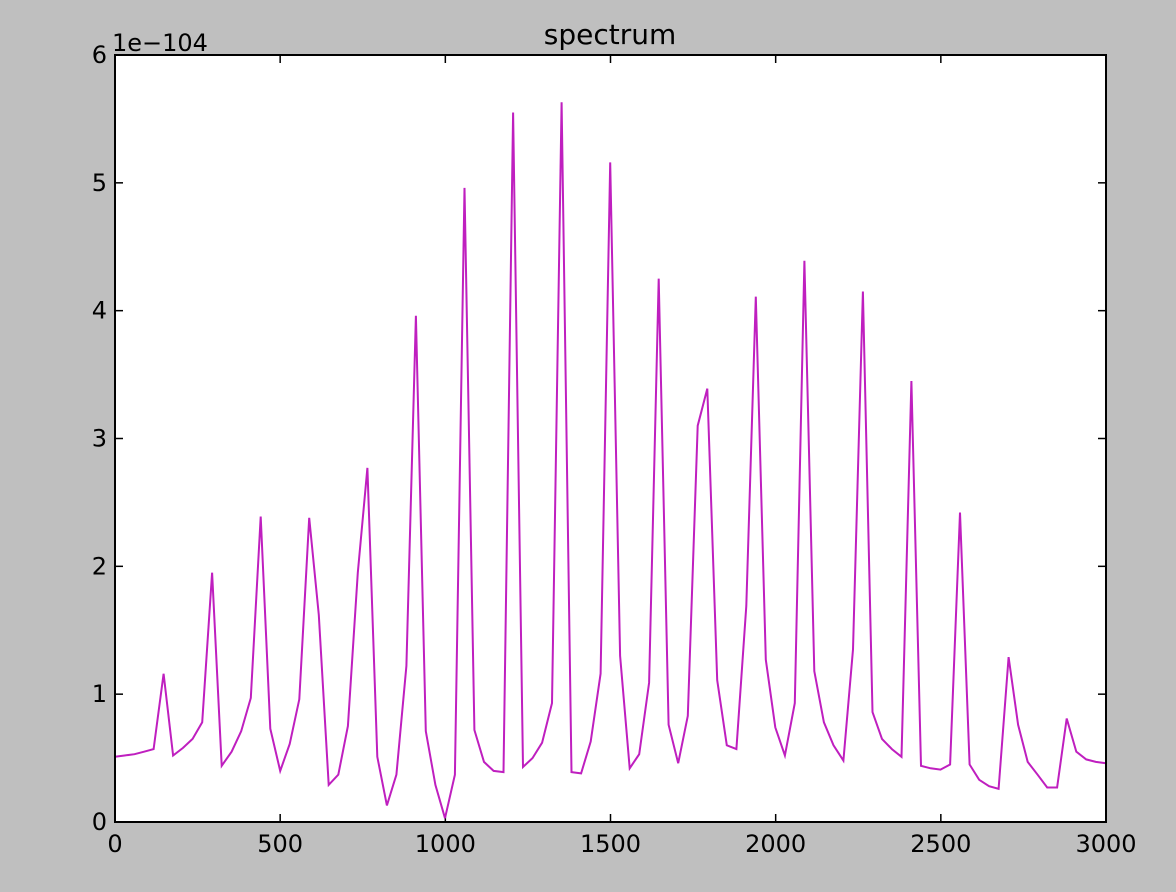 The height and width of the screenshot is (892, 1176). What do you see at coordinates (99, 822) in the screenshot?
I see `y-tick-label: 0` at bounding box center [99, 822].